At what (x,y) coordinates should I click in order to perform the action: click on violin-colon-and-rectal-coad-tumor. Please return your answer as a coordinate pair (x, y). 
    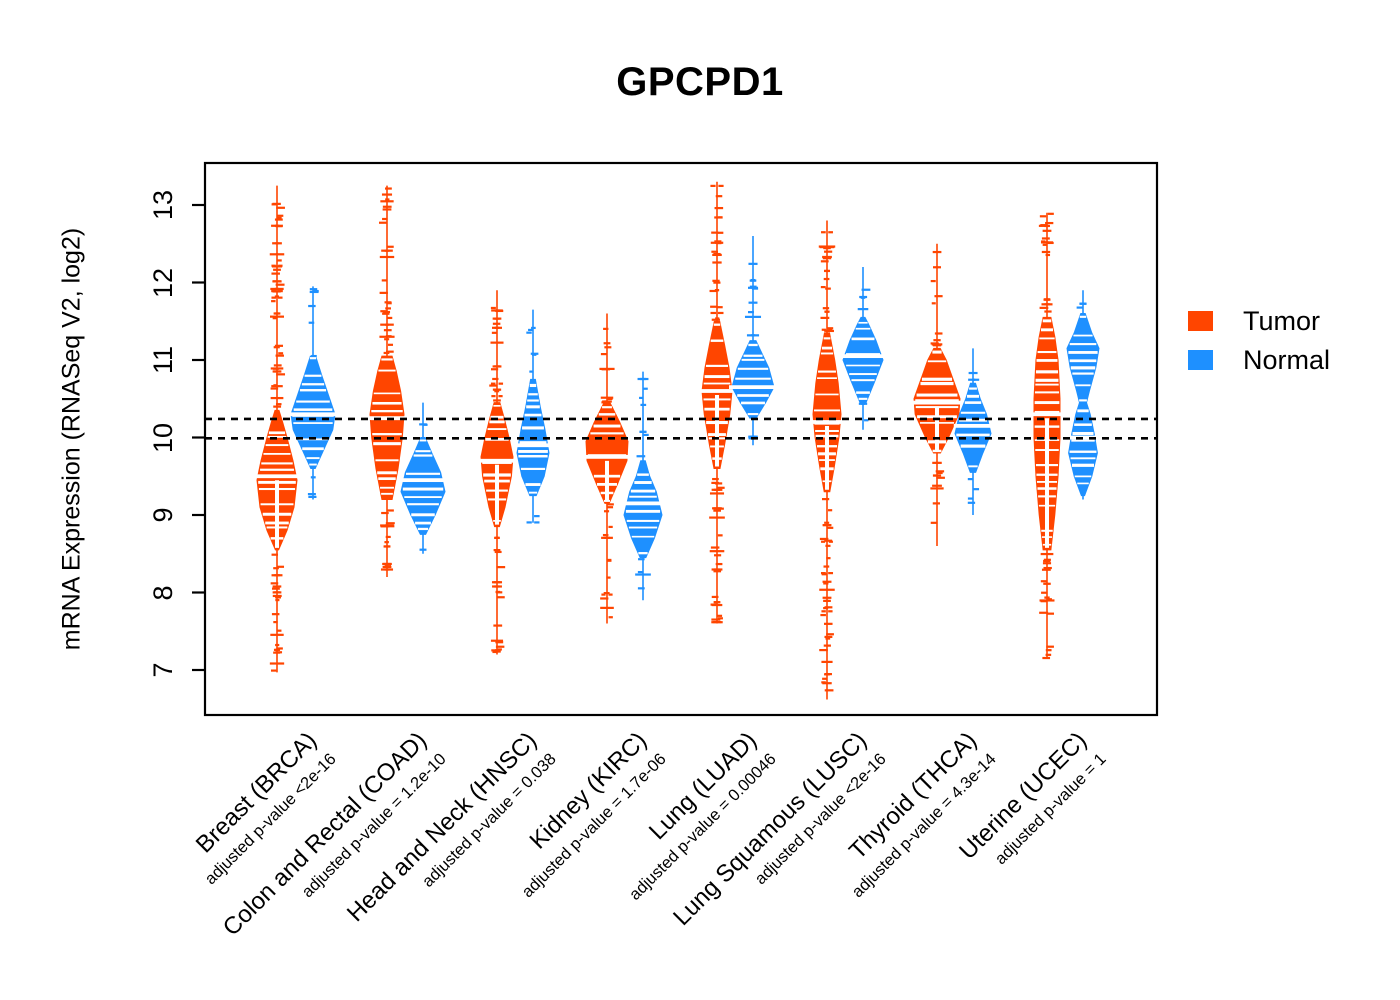
    Looking at the image, I should click on (387, 381).